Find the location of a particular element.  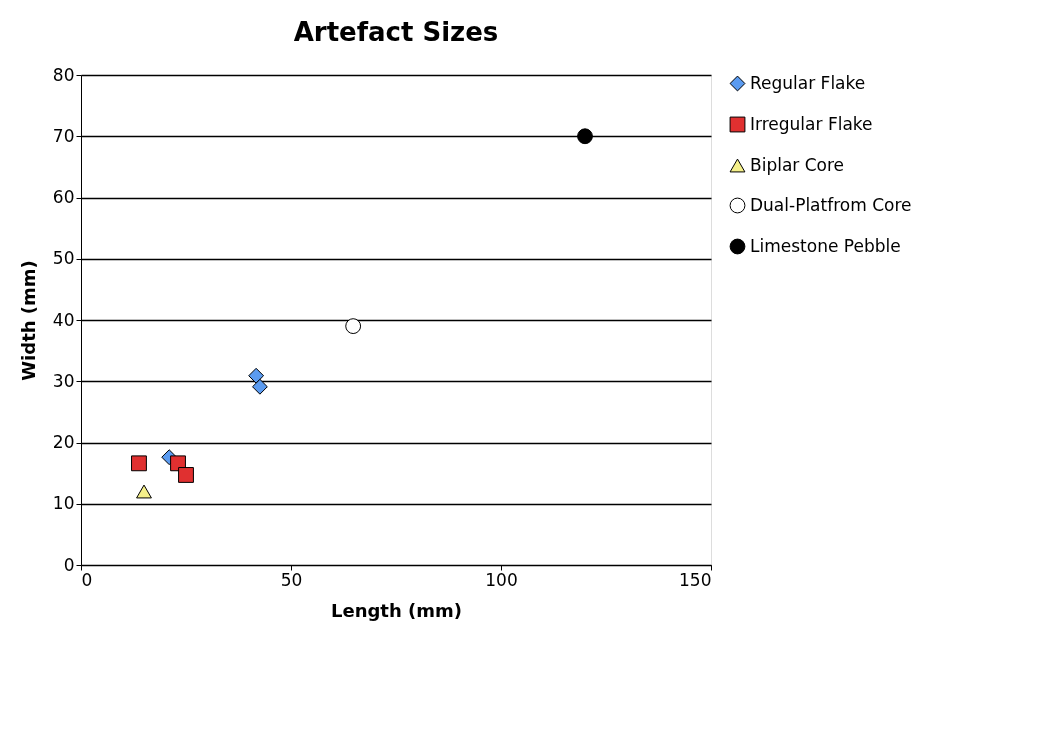

x-axis-title: Length (mm) is located at coordinates (396, 610).